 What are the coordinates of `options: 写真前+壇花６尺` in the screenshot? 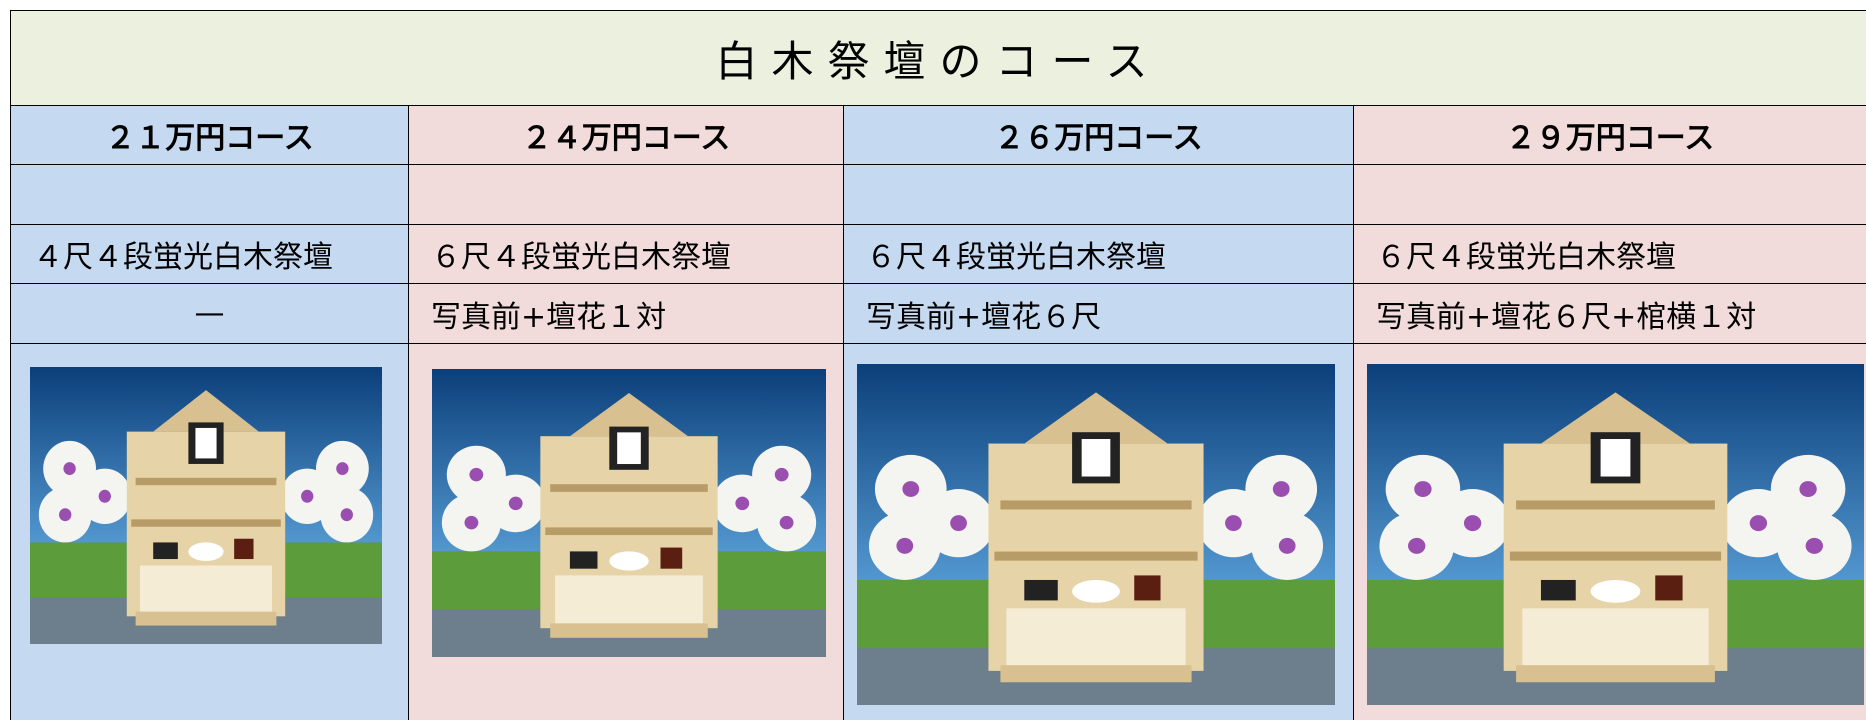 It's located at (1098, 313).